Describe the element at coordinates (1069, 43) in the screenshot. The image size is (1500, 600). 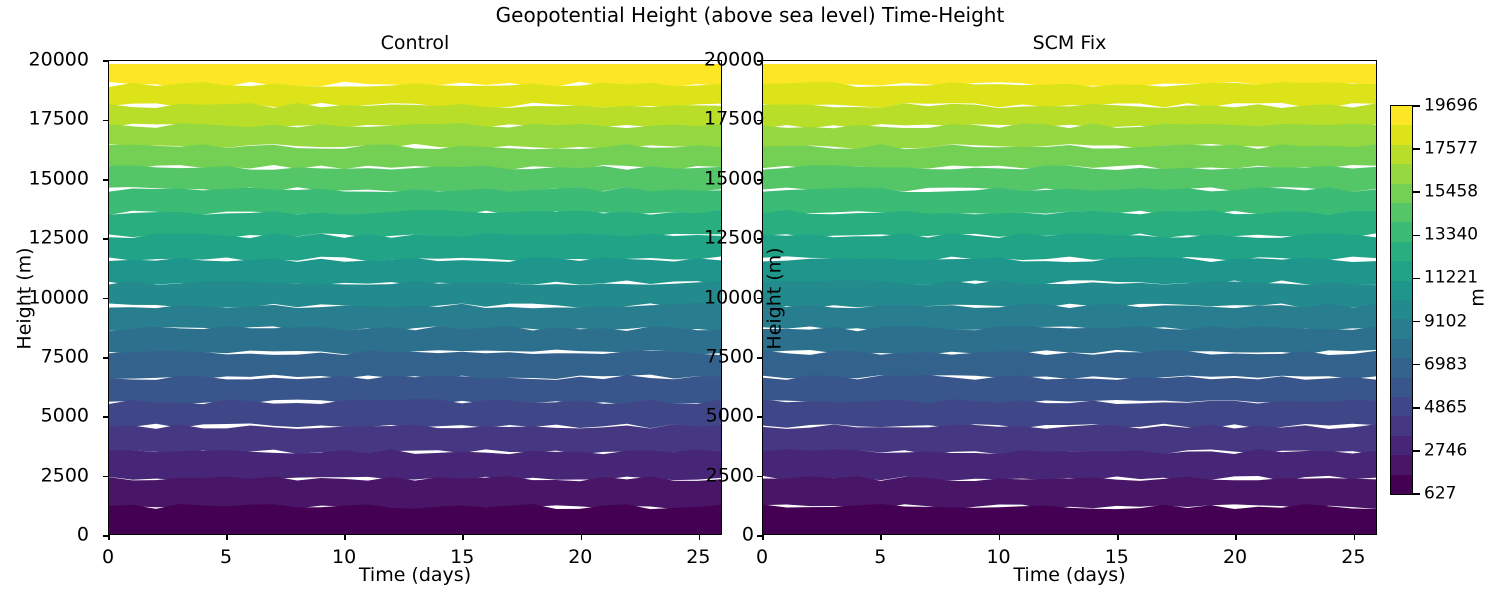
I see `panel-title-scmfix: SCM Fix` at that location.